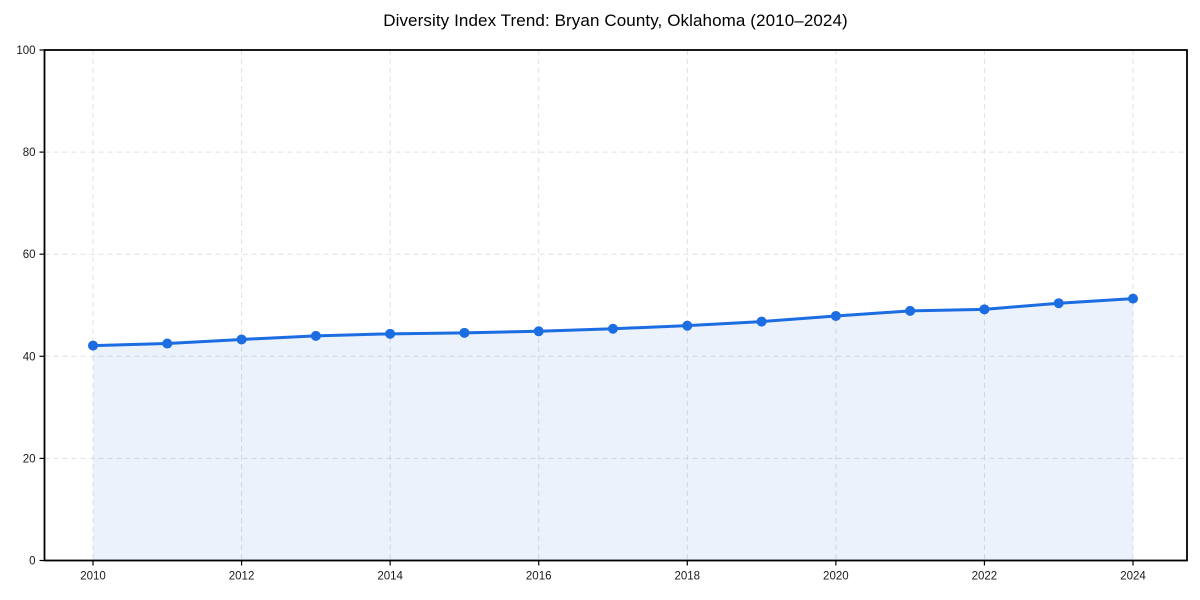 This screenshot has width=1200, height=600. What do you see at coordinates (1133, 577) in the screenshot?
I see `x-tick-label: 2024` at bounding box center [1133, 577].